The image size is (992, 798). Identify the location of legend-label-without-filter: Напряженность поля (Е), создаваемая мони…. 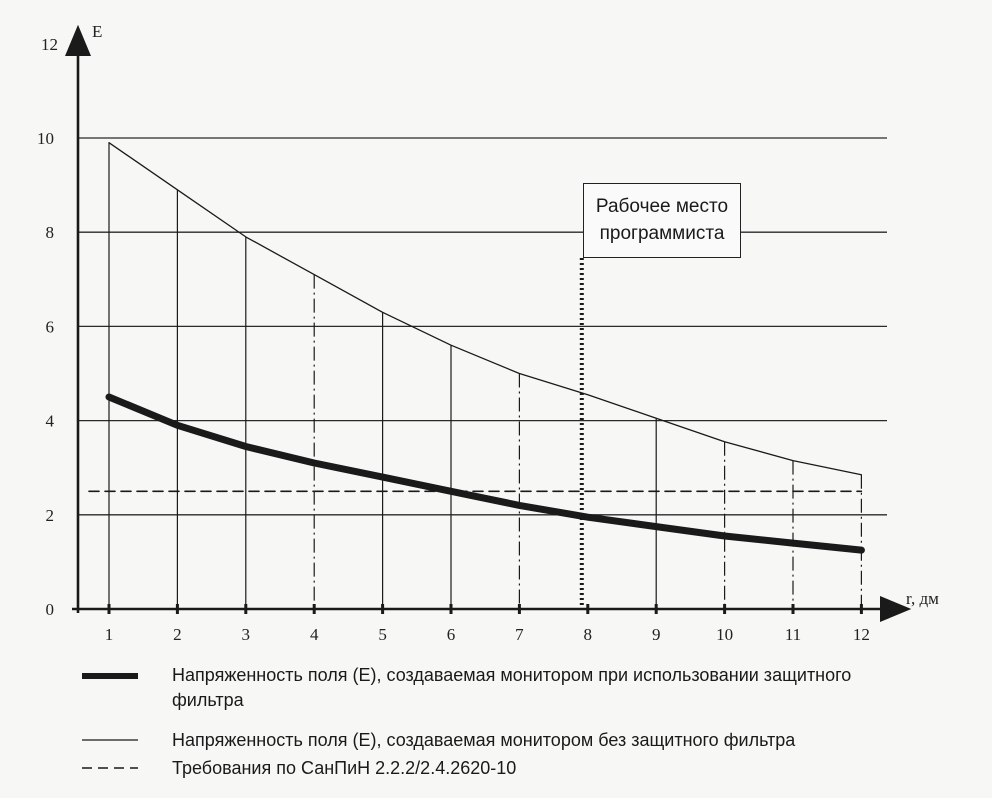
(484, 740).